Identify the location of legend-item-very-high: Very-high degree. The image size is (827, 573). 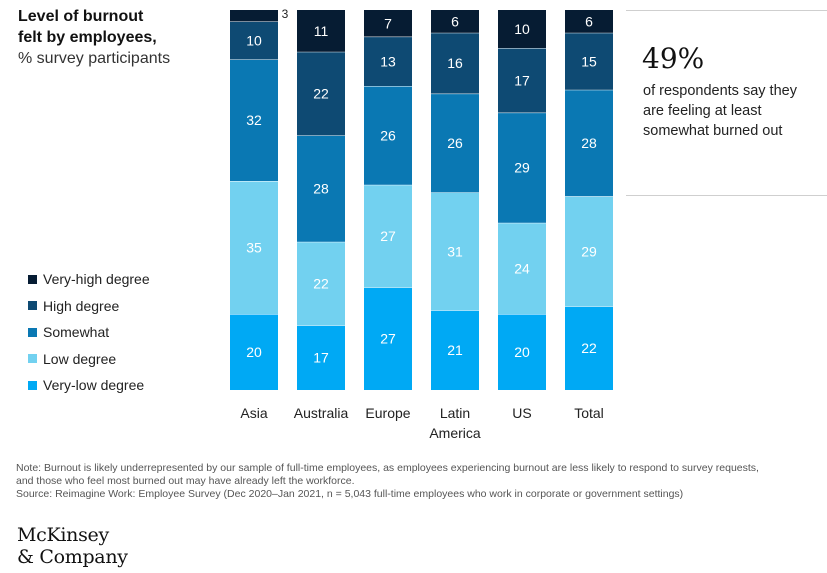
(89, 279).